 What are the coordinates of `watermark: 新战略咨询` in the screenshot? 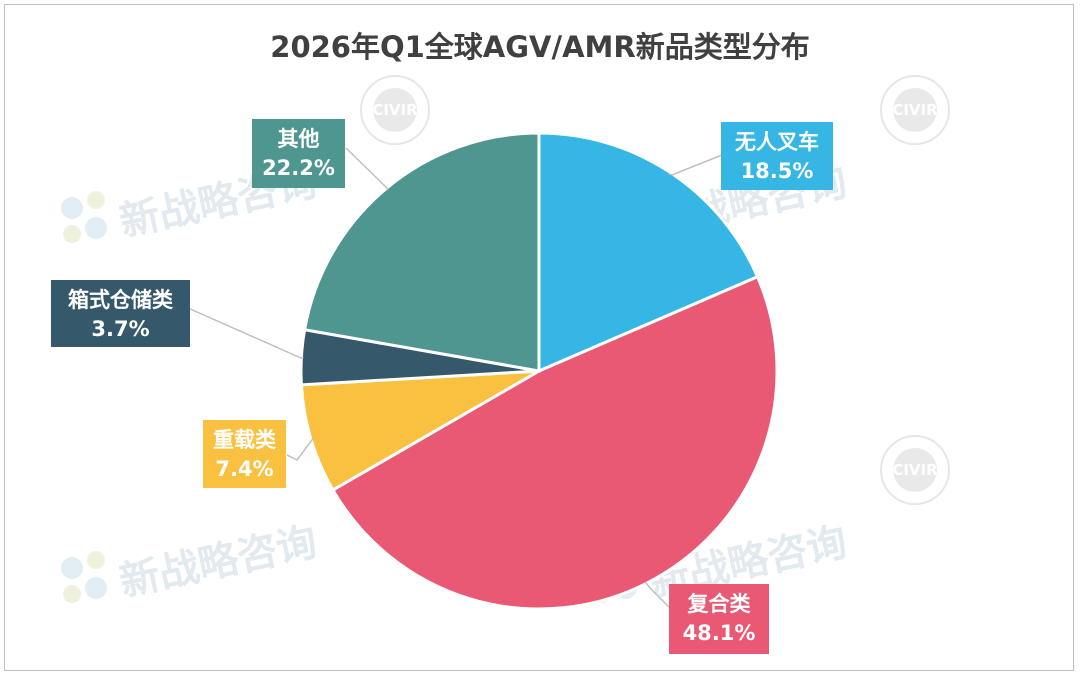 It's located at (191, 562).